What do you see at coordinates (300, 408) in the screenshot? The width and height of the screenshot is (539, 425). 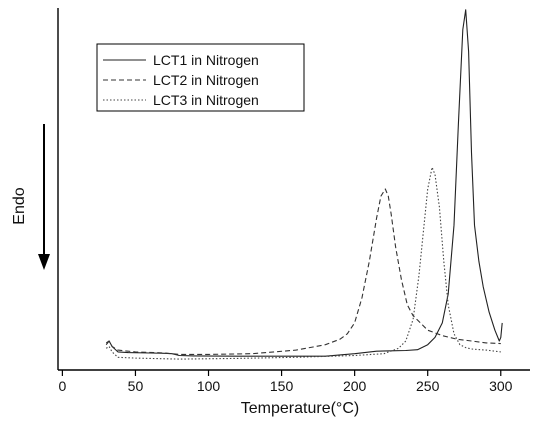 I see `x-axis-title: Temperature(°C)` at bounding box center [300, 408].